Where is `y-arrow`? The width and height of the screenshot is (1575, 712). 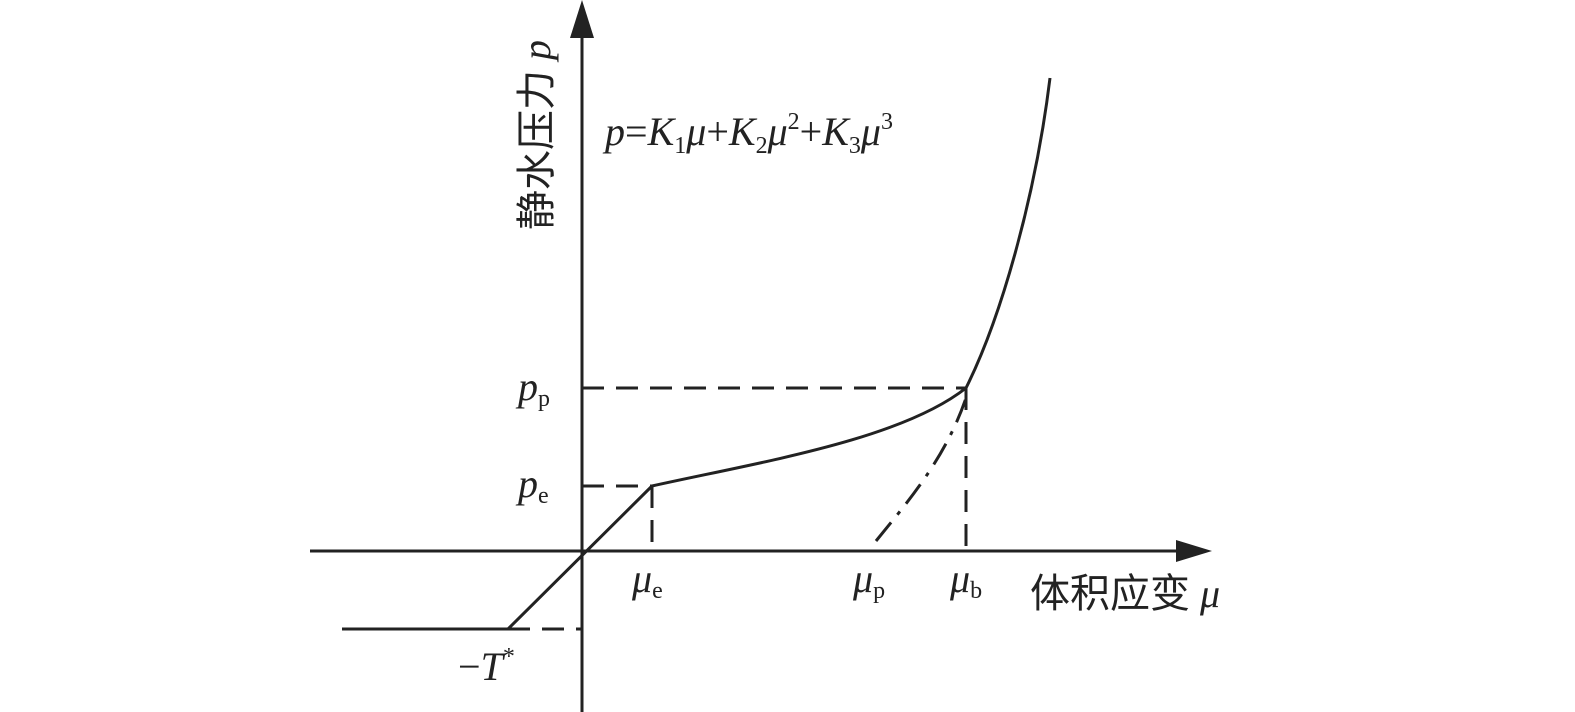 y-arrow is located at coordinates (582, 19).